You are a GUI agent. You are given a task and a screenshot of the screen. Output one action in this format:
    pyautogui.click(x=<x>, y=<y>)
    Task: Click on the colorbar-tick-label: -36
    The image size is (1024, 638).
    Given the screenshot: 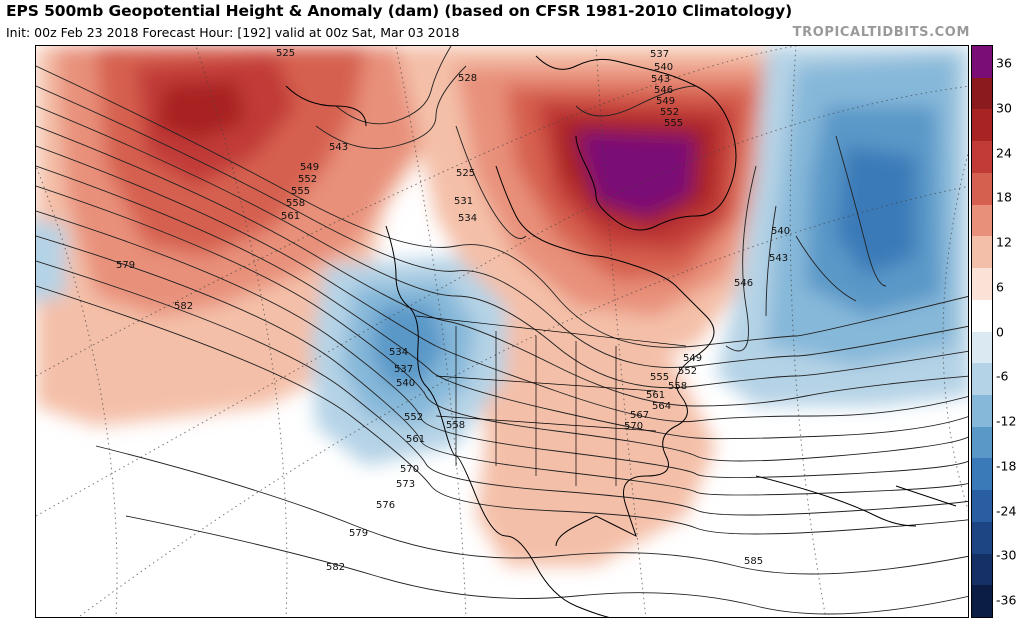 What is the action you would take?
    pyautogui.click(x=1006, y=600)
    